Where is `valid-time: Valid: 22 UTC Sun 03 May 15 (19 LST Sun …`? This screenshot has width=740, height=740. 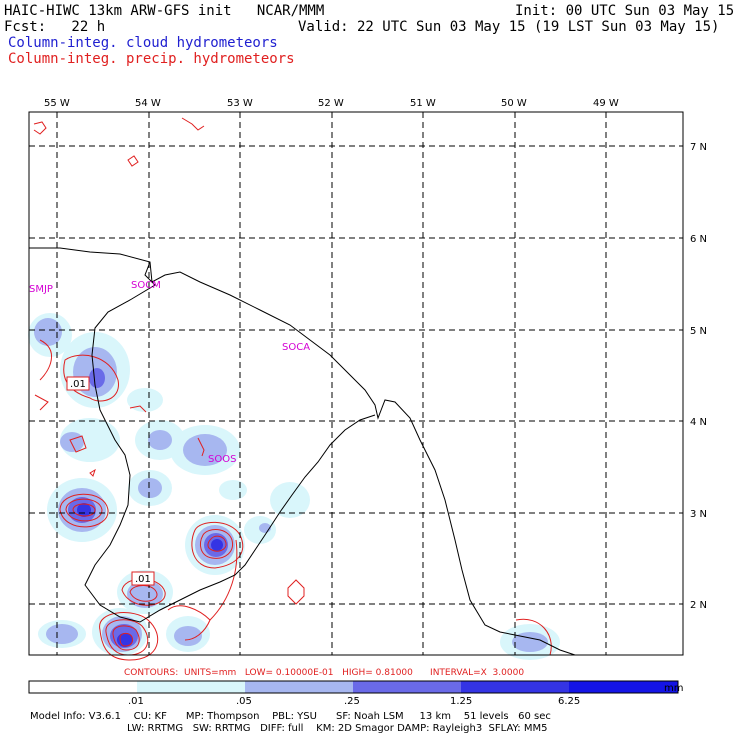
valid-time: Valid: 22 UTC Sun 03 May 15 (19 LST Sun … is located at coordinates (509, 27).